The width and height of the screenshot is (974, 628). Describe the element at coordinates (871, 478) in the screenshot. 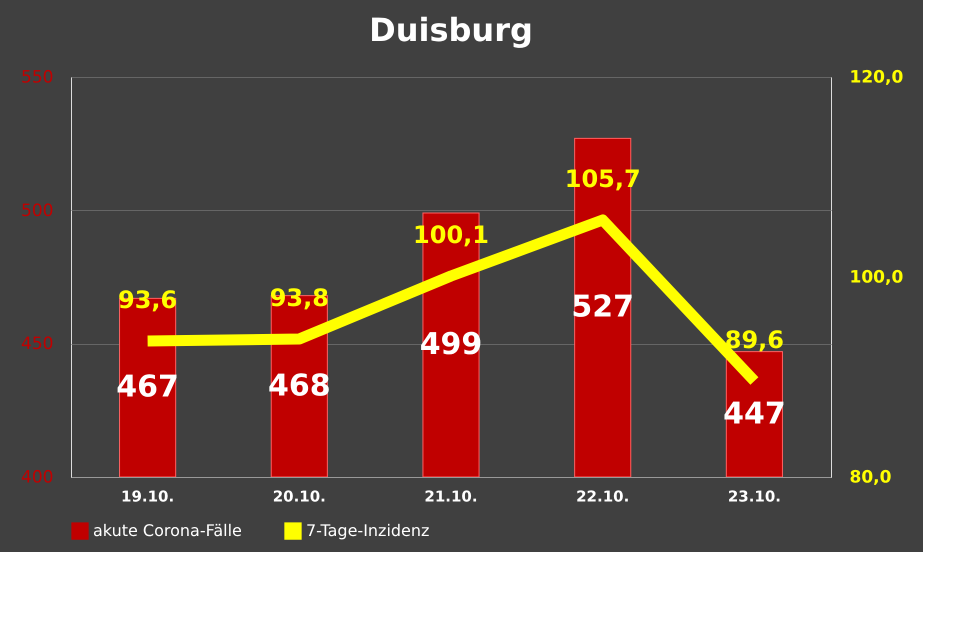

I see `y2-tick-label: 80,0` at that location.